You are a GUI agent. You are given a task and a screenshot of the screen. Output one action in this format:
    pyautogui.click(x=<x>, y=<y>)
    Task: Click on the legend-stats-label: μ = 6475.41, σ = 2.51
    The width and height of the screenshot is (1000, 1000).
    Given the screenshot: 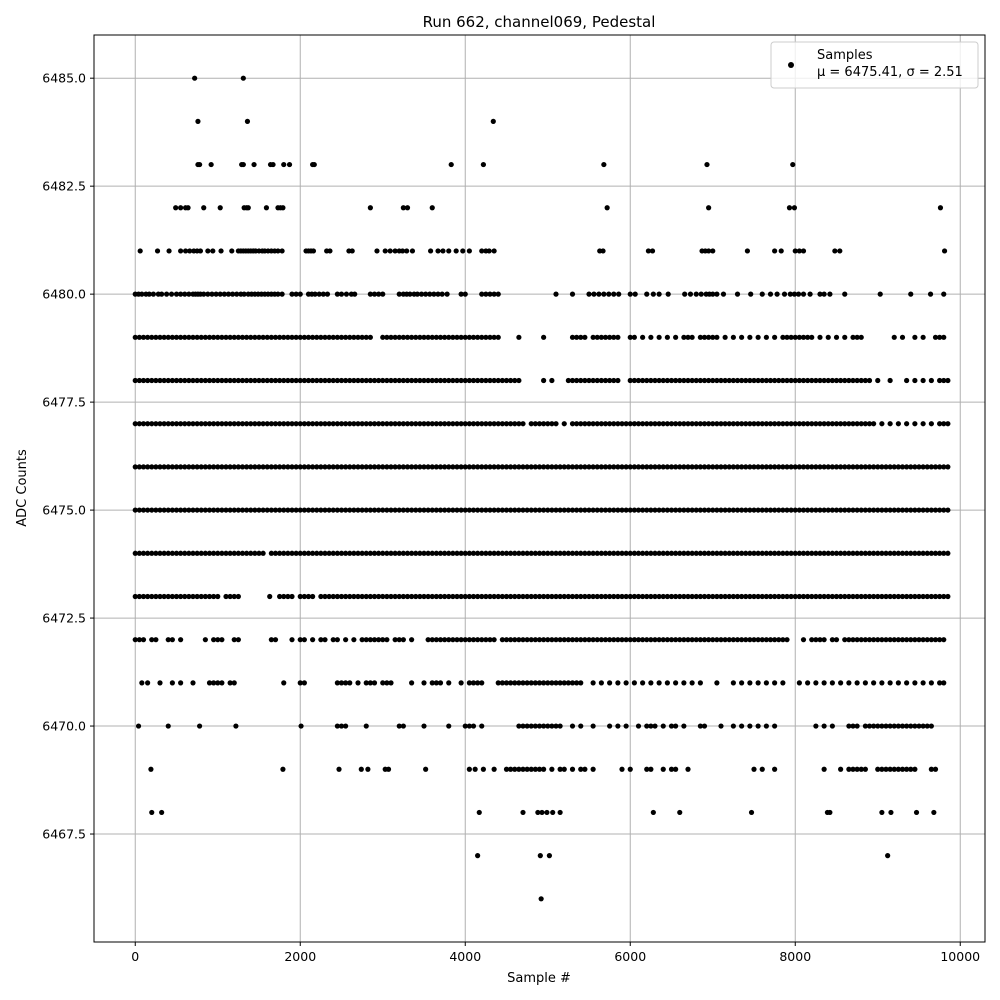 What is the action you would take?
    pyautogui.click(x=890, y=72)
    